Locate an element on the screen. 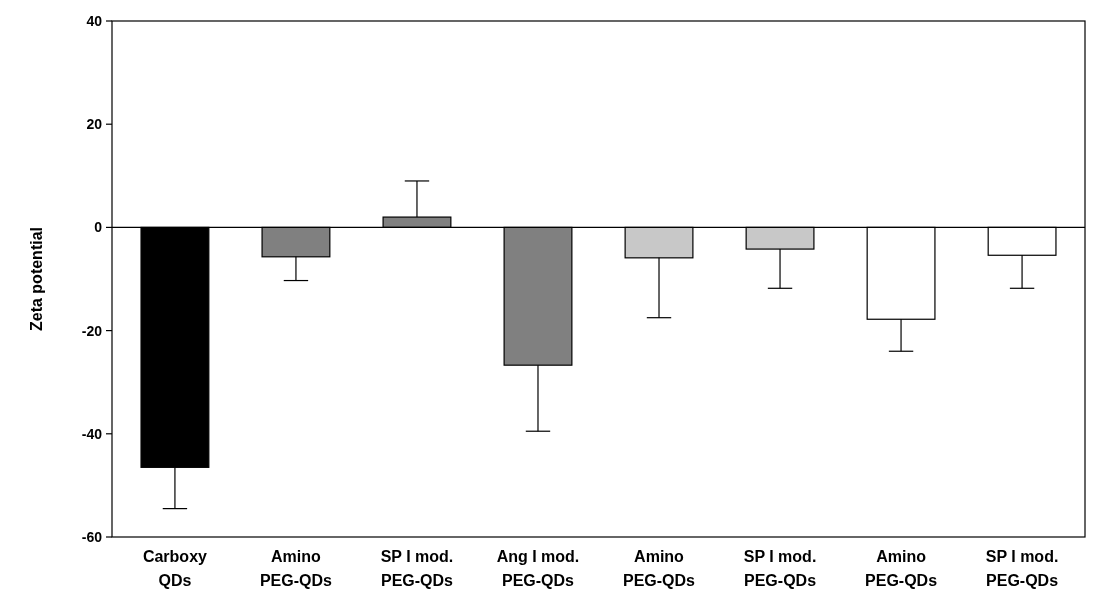 This screenshot has width=1100, height=608. y-tick-label: 40 is located at coordinates (94, 20).